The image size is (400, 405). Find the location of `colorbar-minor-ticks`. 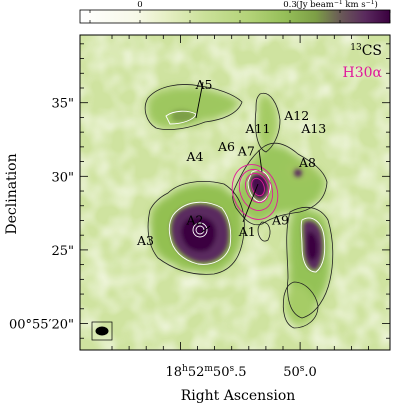

colorbar-minor-ticks is located at coordinates (240, 16).